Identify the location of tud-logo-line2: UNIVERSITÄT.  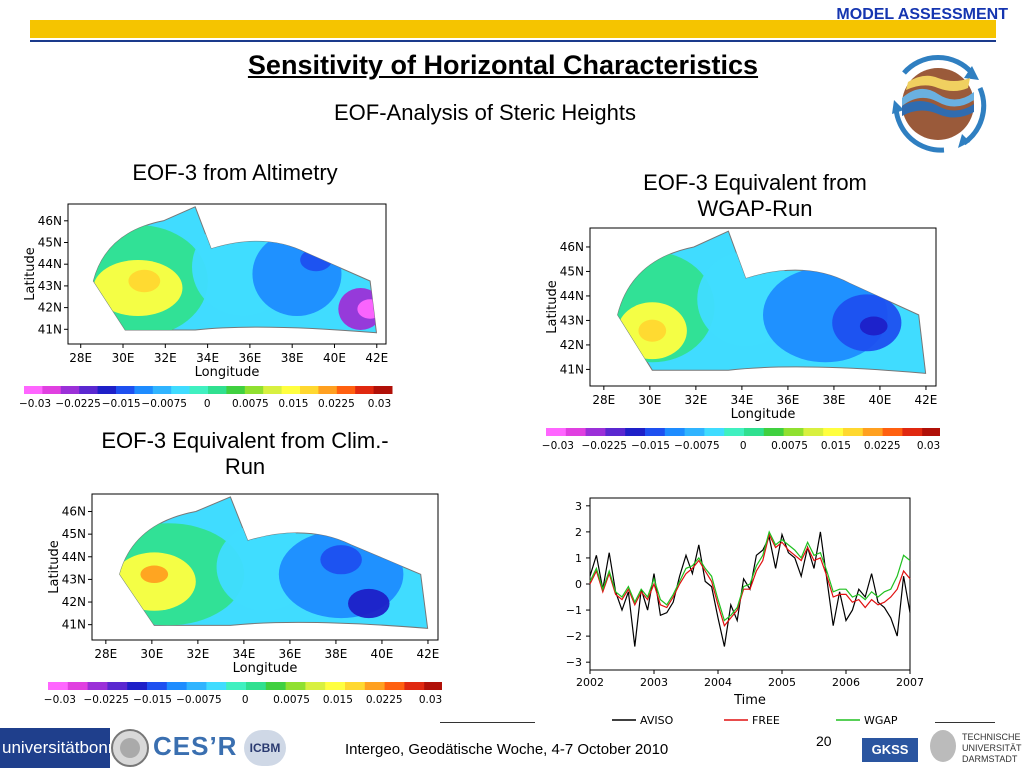
(992, 748).